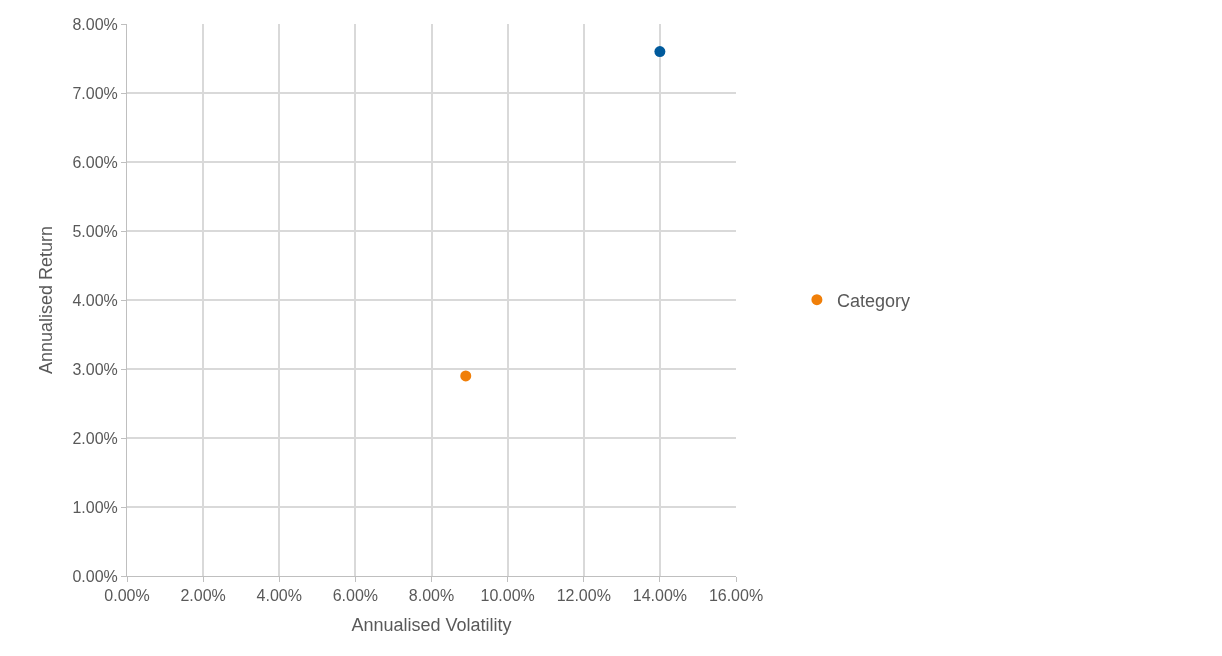 This screenshot has height=656, width=1222. What do you see at coordinates (203, 596) in the screenshot?
I see `x-tick-label: 2.00%` at bounding box center [203, 596].